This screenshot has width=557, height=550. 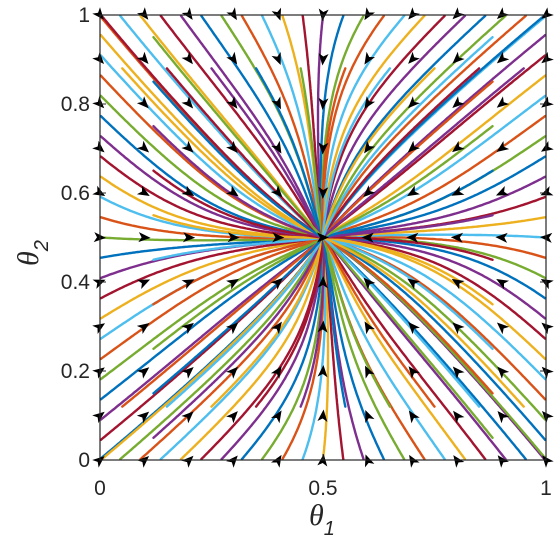 What do you see at coordinates (75, 371) in the screenshot?
I see `y-tick-label: 0.2` at bounding box center [75, 371].